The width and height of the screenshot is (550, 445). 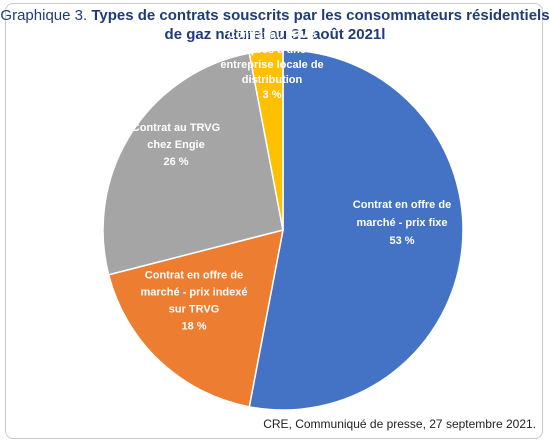 What do you see at coordinates (194, 276) in the screenshot?
I see `slice-label-2-line-1: Contrat en offre de` at bounding box center [194, 276].